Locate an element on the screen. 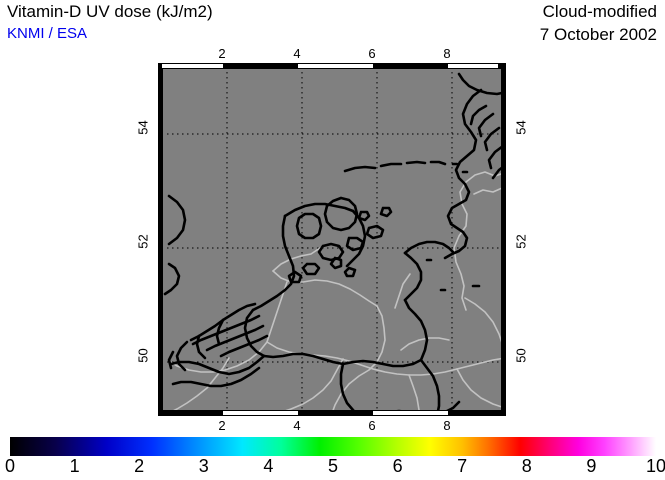  lat-tick-left-54: 54 is located at coordinates (143, 127).